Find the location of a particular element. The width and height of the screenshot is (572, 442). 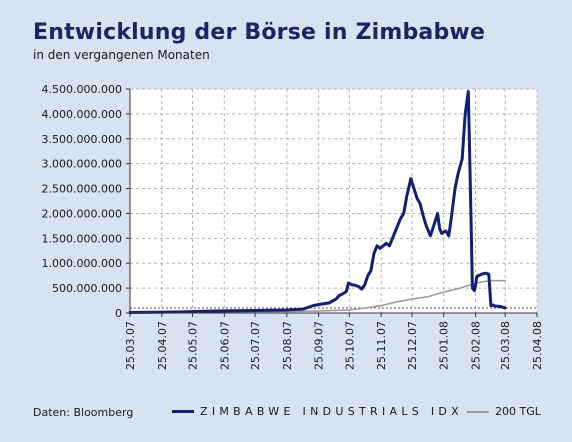

y-tick-label: 3.000.000.000 is located at coordinates (82, 164).